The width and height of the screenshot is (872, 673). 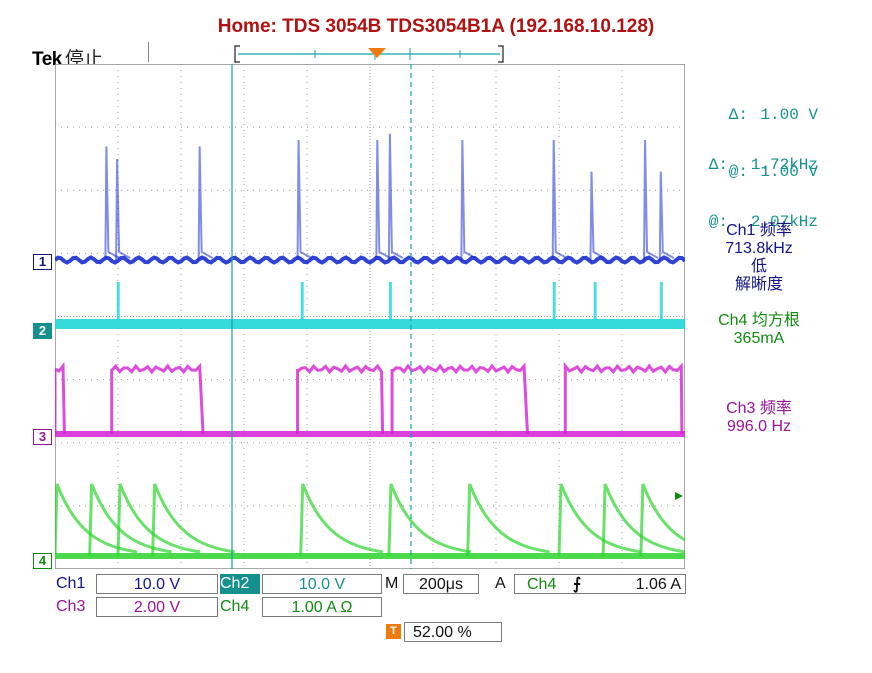 What do you see at coordinates (42, 331) in the screenshot?
I see `ch2-marker: 2` at bounding box center [42, 331].